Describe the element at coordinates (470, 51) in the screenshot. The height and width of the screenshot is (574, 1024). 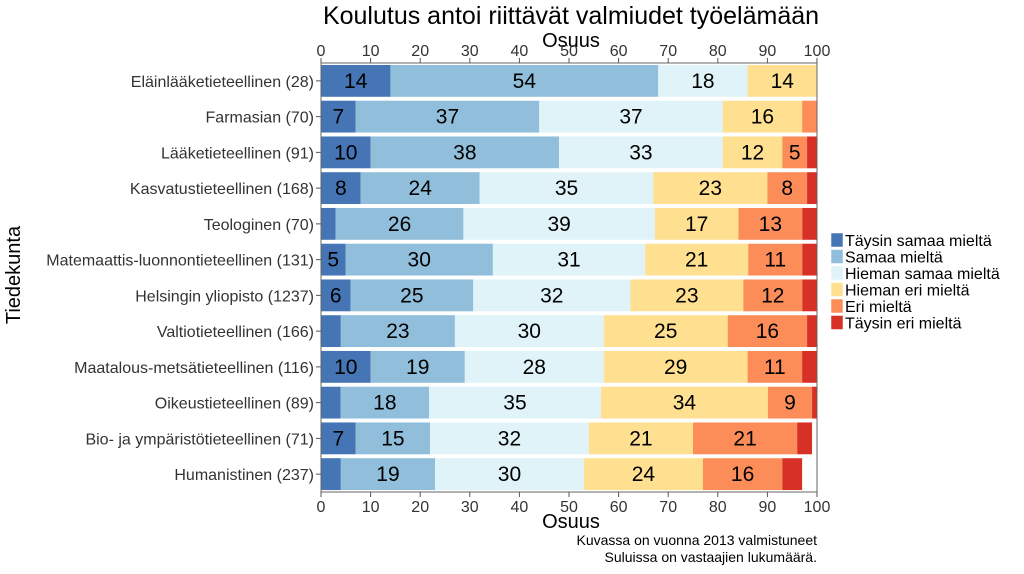
I see `x-tick-label-top: 30` at that location.